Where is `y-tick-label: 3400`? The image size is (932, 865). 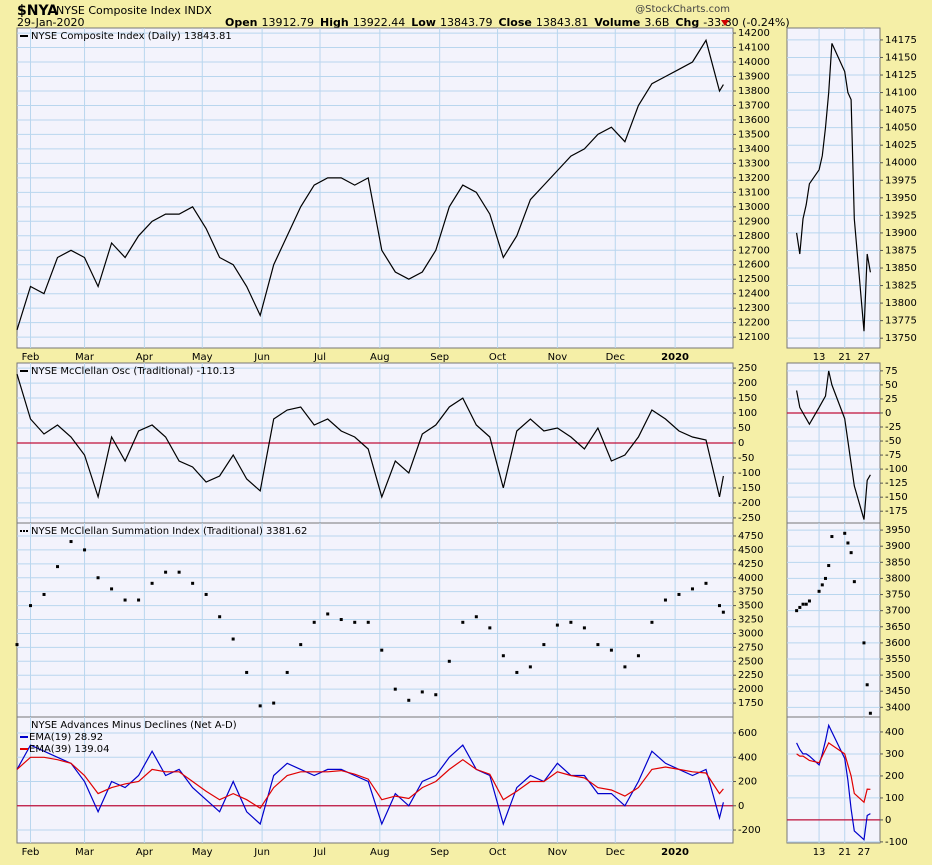
y-tick-label: 3400 is located at coordinates (897, 707).